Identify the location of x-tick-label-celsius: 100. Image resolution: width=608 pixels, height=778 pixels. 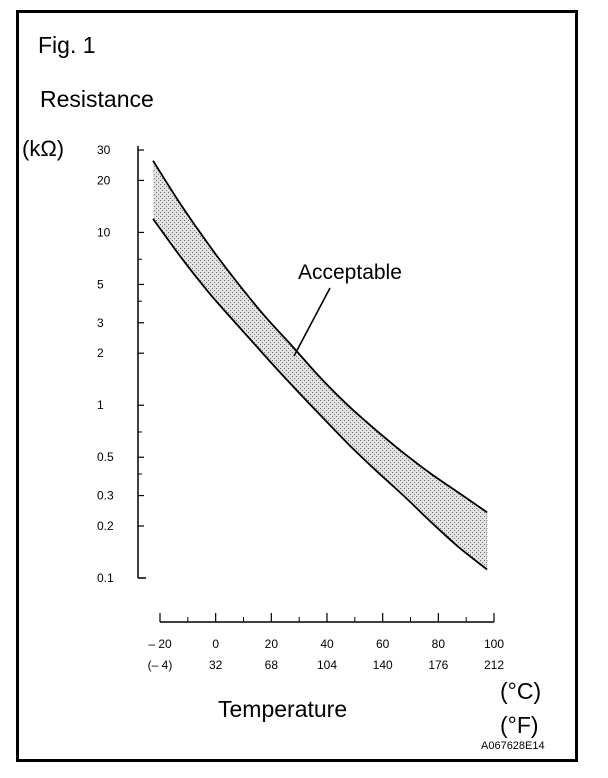
(494, 644).